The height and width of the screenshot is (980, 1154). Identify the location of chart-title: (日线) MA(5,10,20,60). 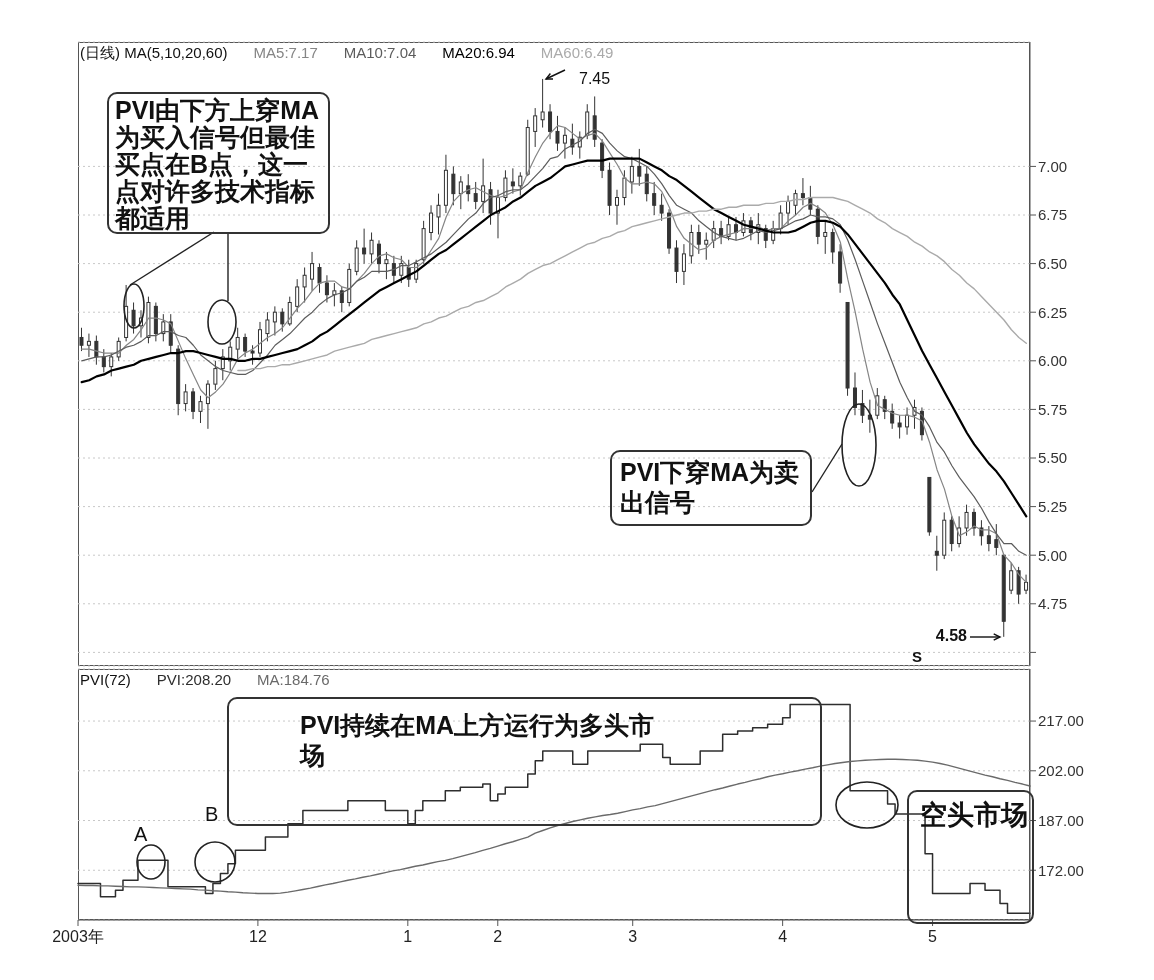
(154, 53).